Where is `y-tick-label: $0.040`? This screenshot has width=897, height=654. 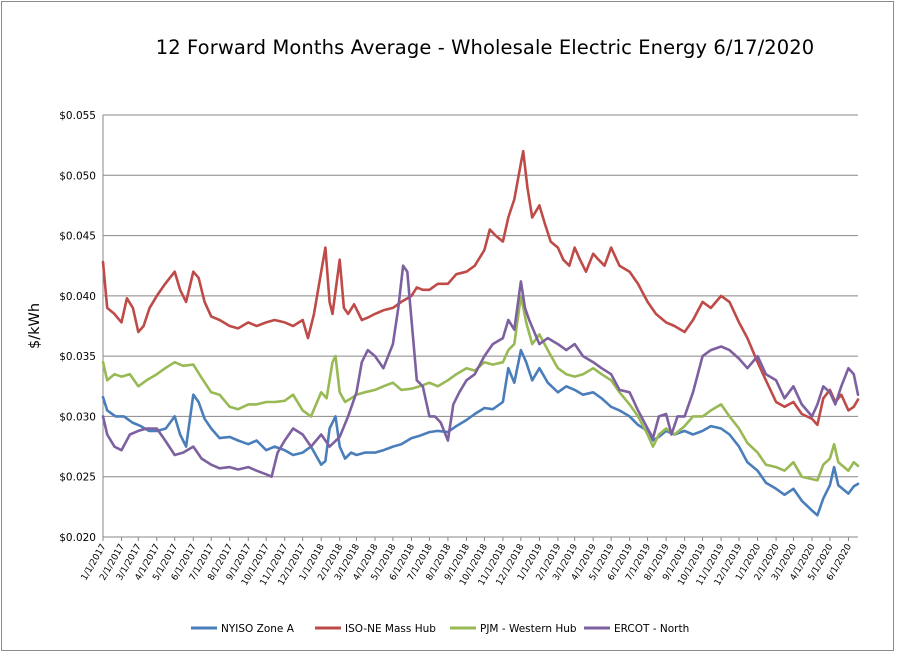 y-tick-label: $0.040 is located at coordinates (77, 297).